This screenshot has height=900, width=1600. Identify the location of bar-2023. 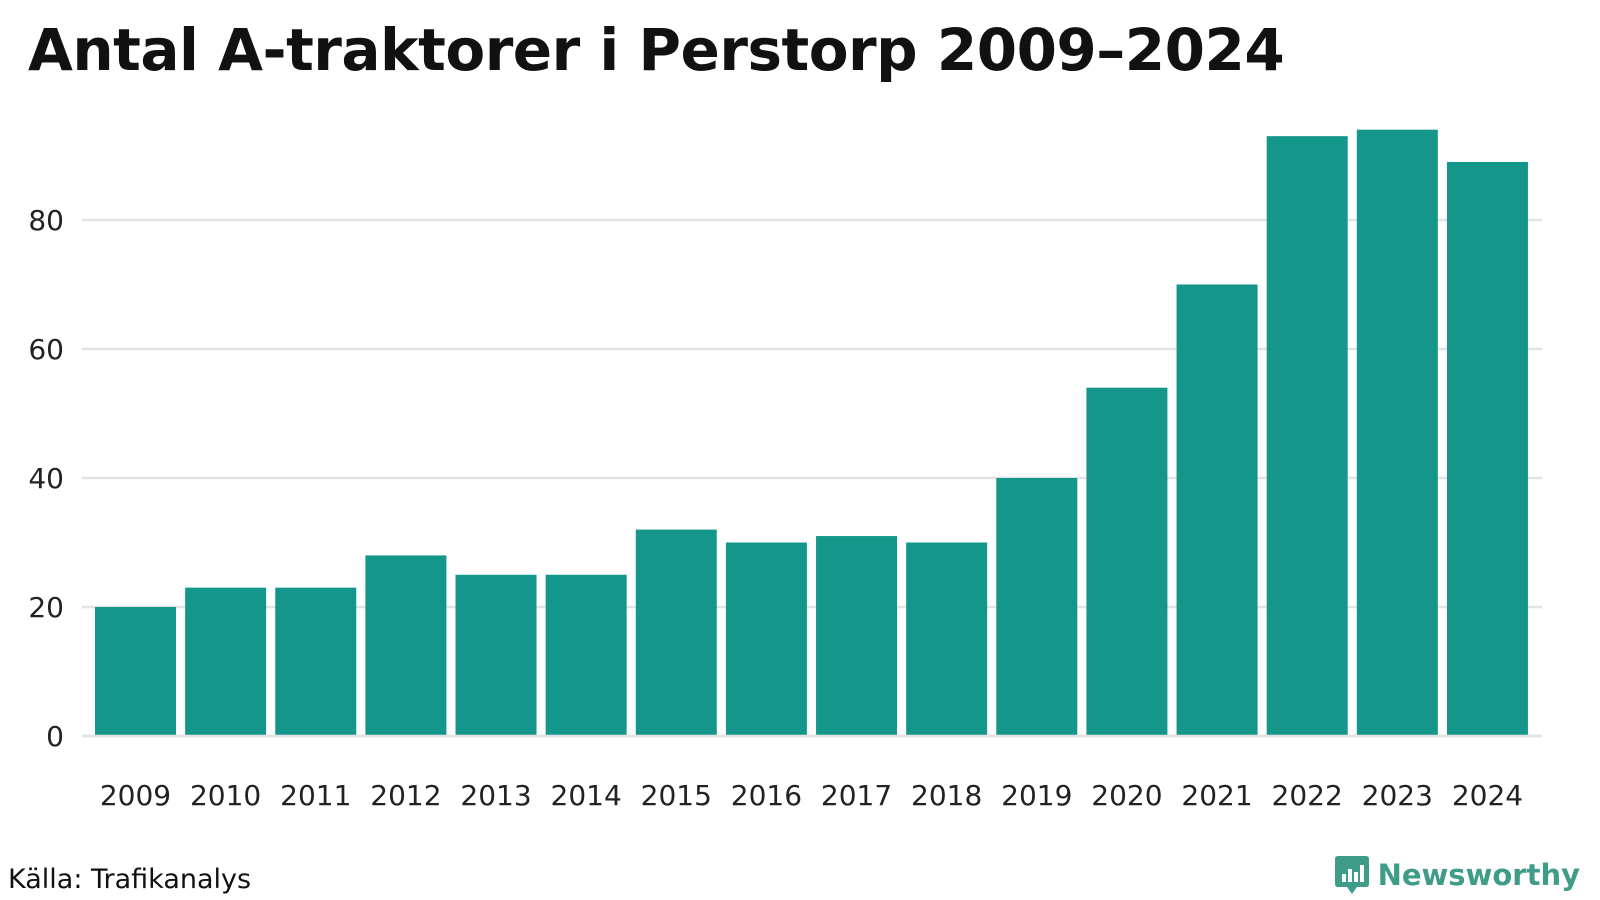
(1397, 432).